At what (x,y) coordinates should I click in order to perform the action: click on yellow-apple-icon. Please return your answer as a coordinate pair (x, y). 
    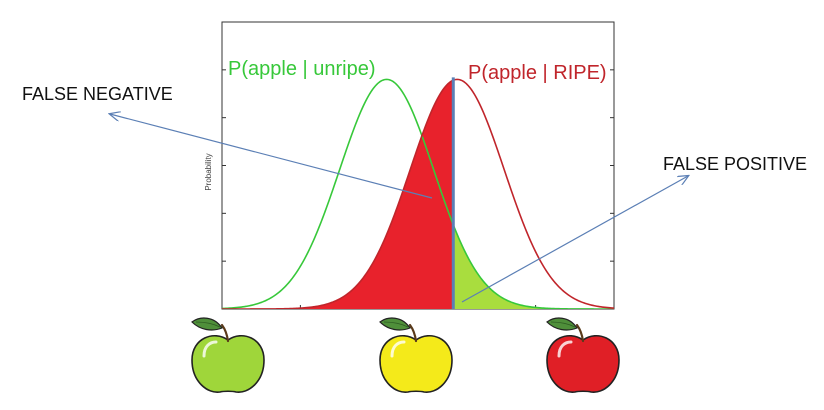
    Looking at the image, I should click on (416, 355).